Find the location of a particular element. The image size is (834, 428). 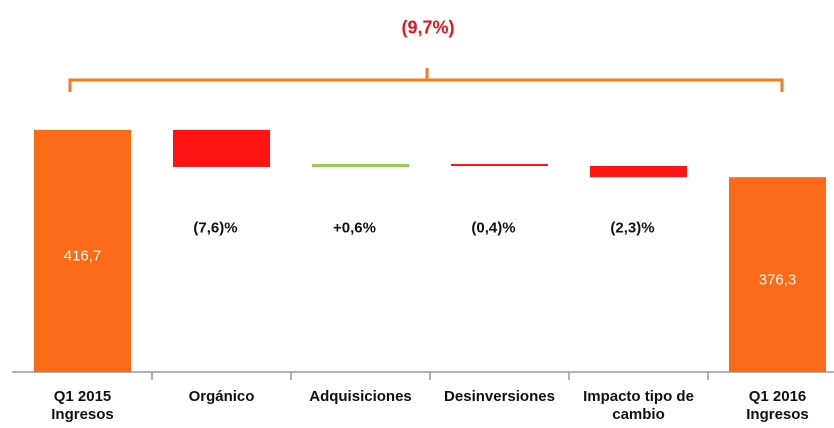

value-label: 416,7 is located at coordinates (82, 256).